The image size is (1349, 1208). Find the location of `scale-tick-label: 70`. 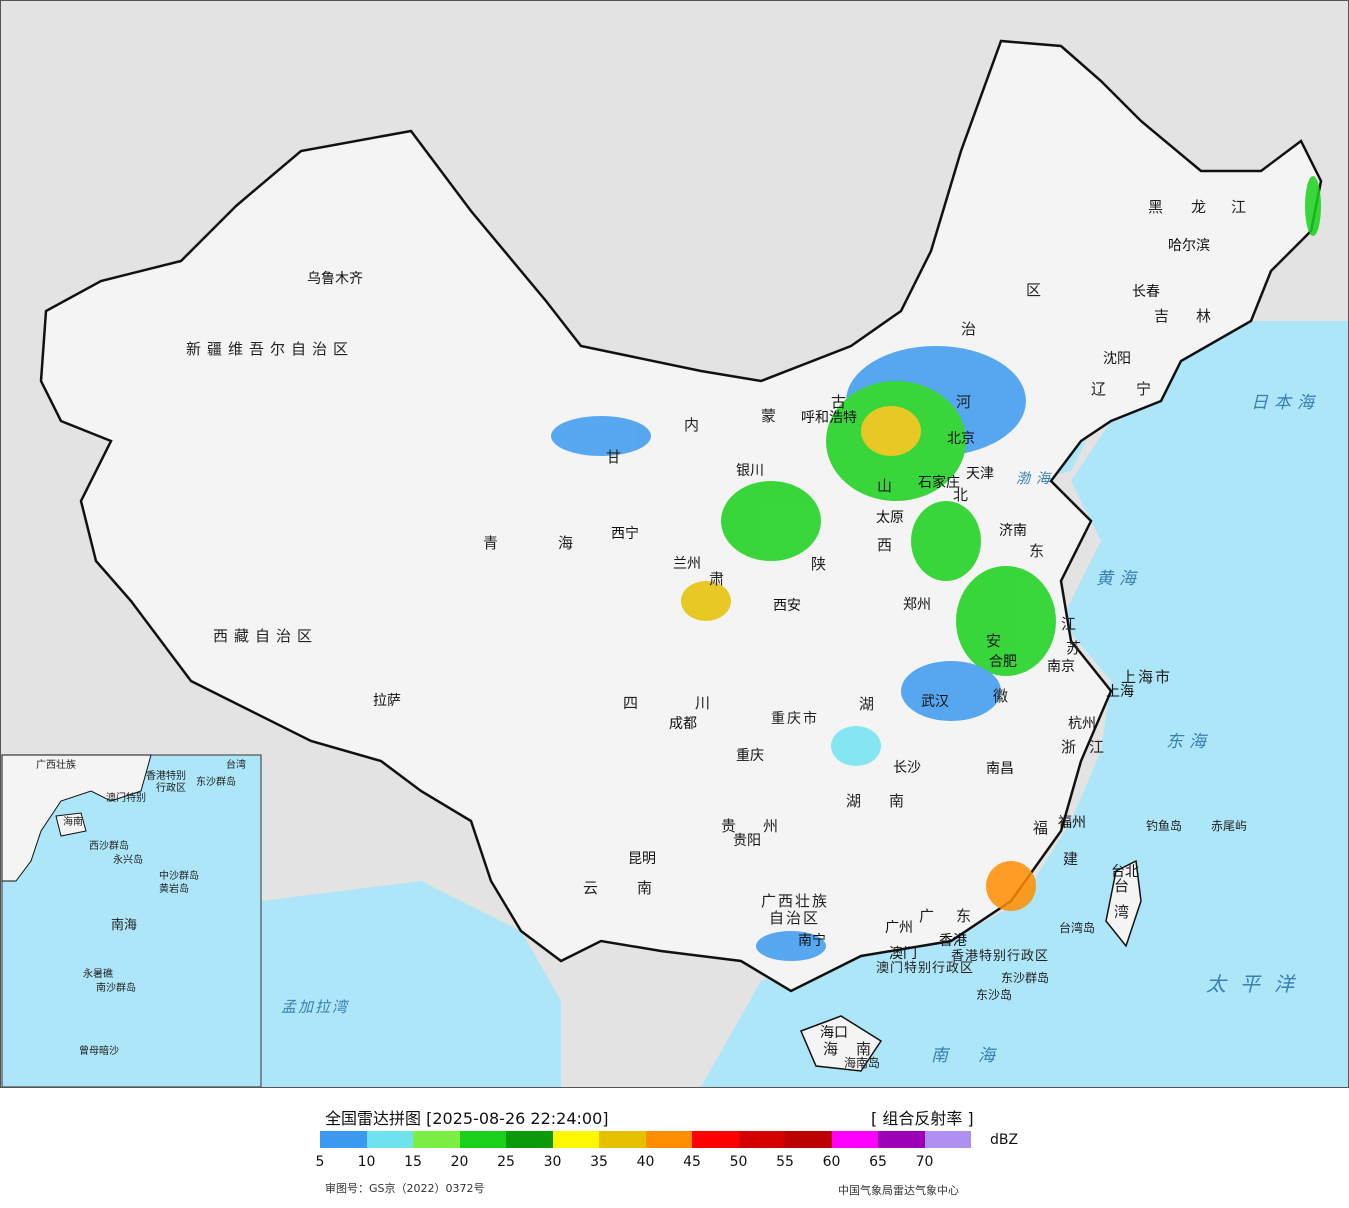

scale-tick-label: 70 is located at coordinates (924, 1162).